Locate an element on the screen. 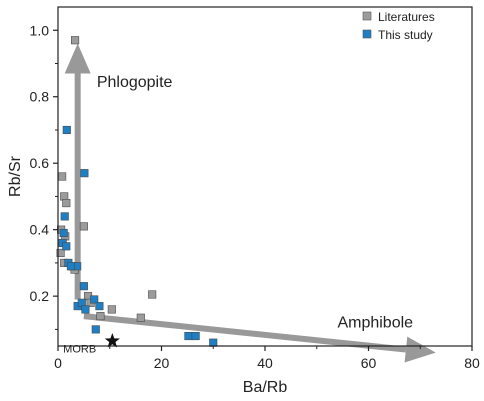 Image resolution: width=484 pixels, height=401 pixels. annotation-amphibole: Amphibole is located at coordinates (375, 323).